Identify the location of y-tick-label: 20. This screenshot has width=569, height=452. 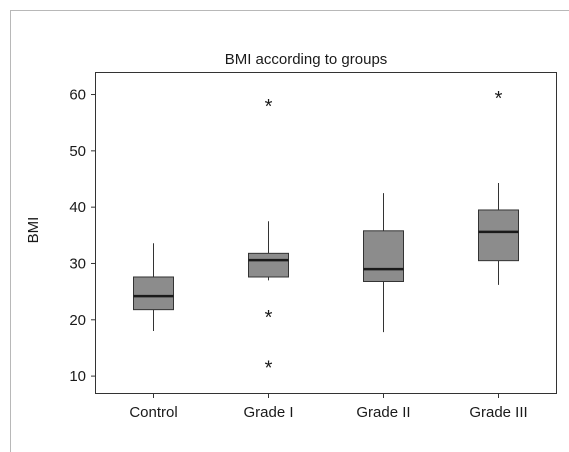
(77, 320).